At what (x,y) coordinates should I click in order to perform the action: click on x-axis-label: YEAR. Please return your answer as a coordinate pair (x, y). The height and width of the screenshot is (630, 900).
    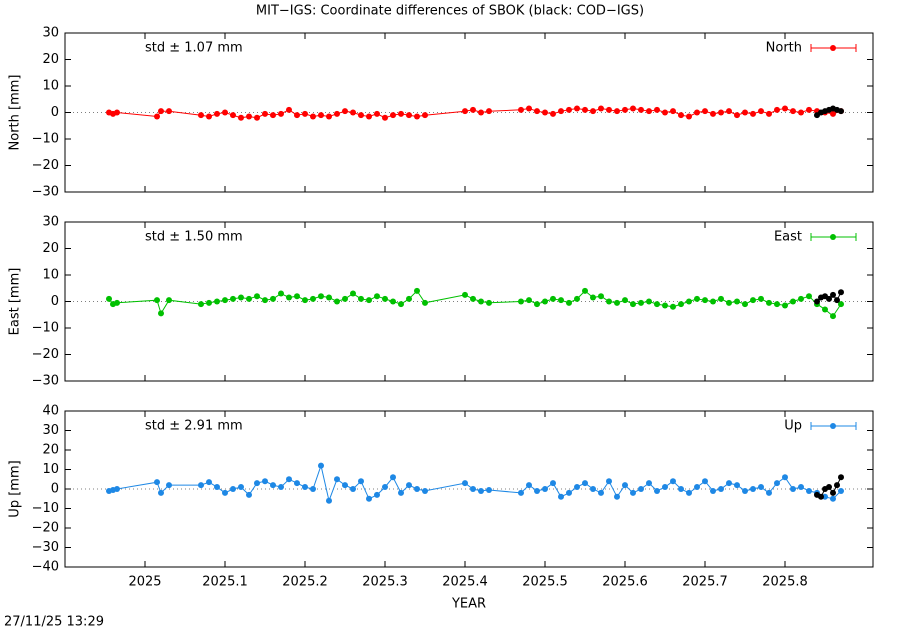
    Looking at the image, I should click on (468, 604).